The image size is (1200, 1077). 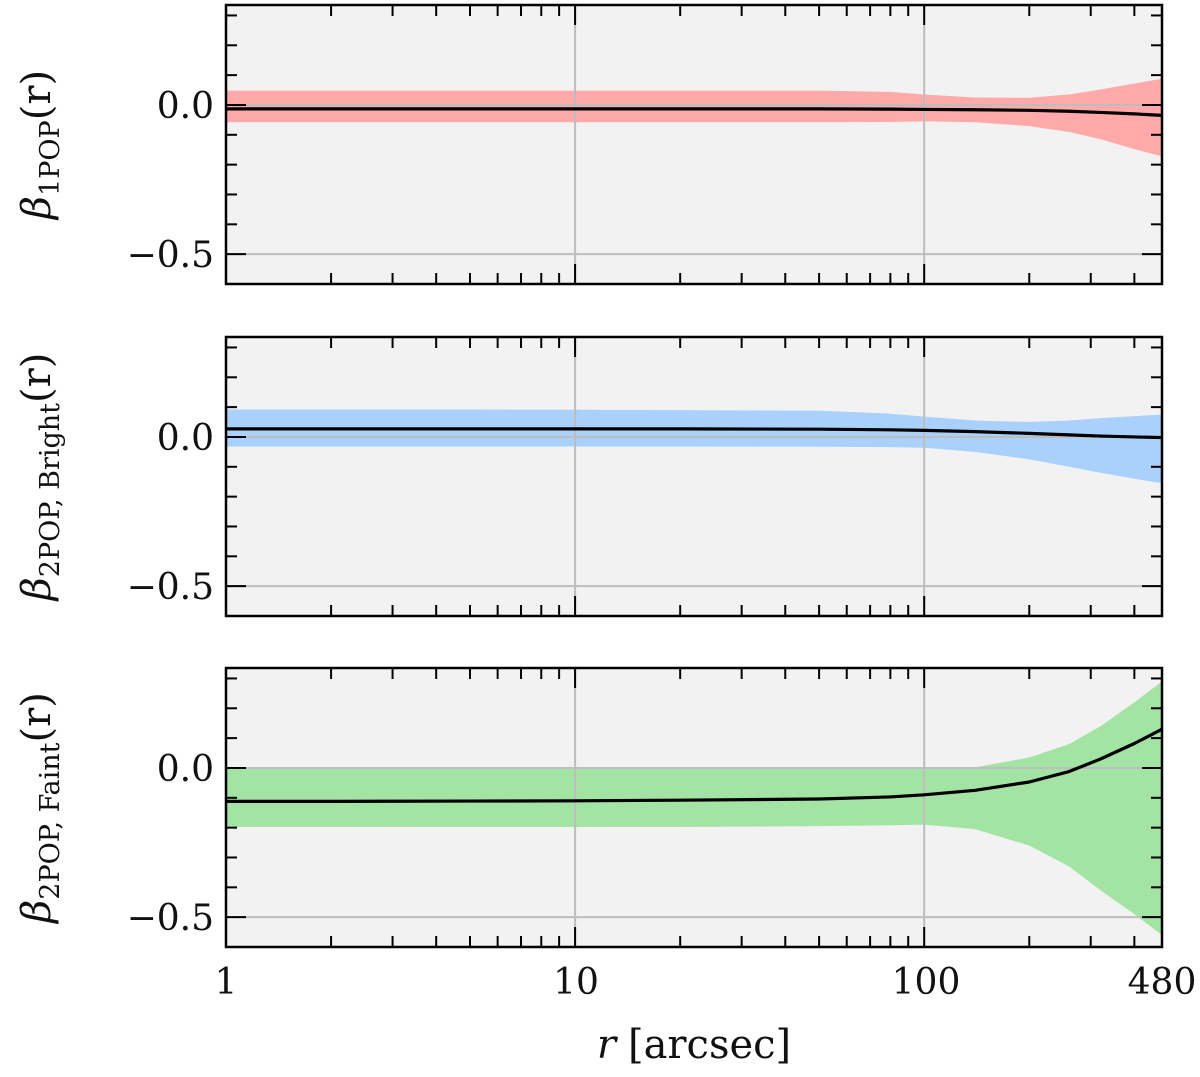 What do you see at coordinates (706, 1015) in the screenshot?
I see `x-axis: 1 10 100 480 r [arcsec]` at bounding box center [706, 1015].